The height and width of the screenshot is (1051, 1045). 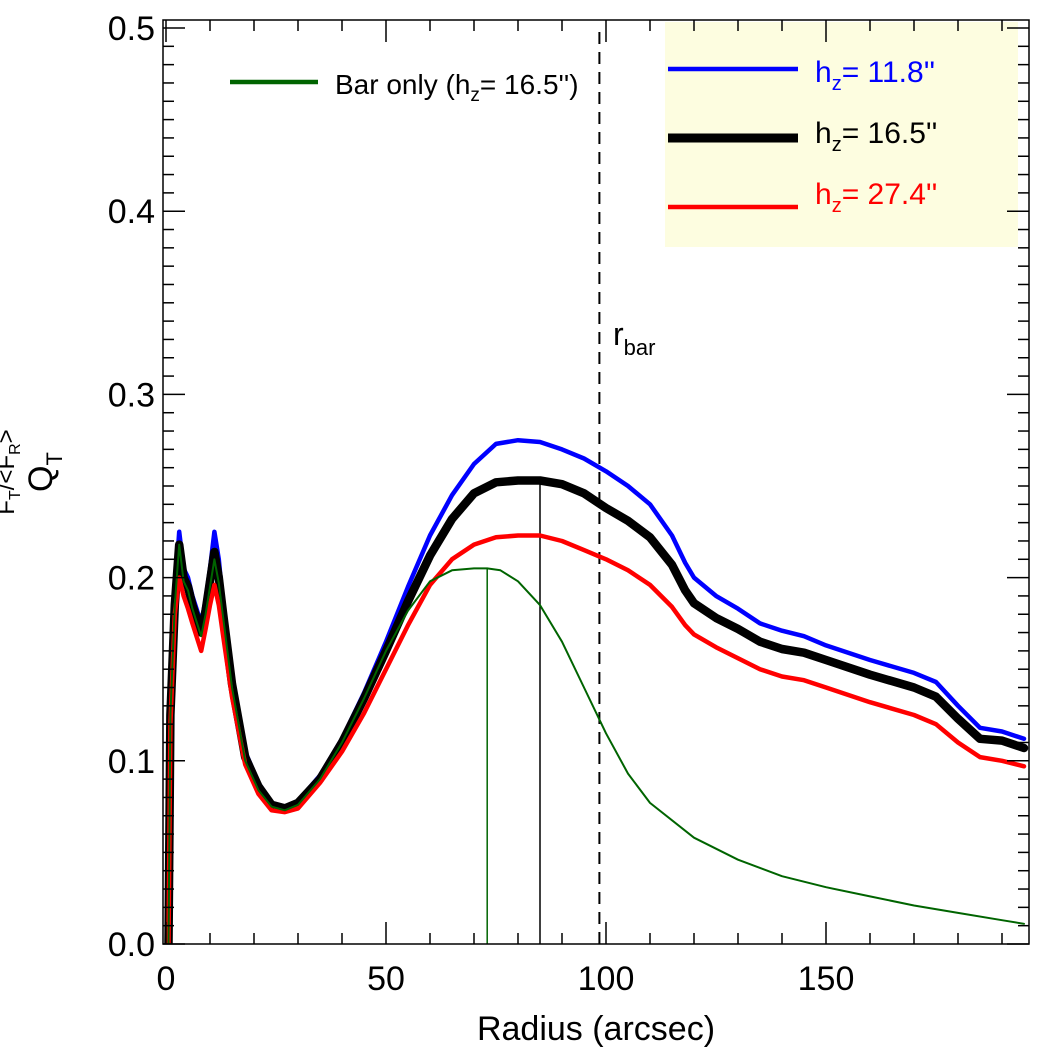 I want to click on y-axis-label-secondary: FT/<FR>, so click(x=12, y=471).